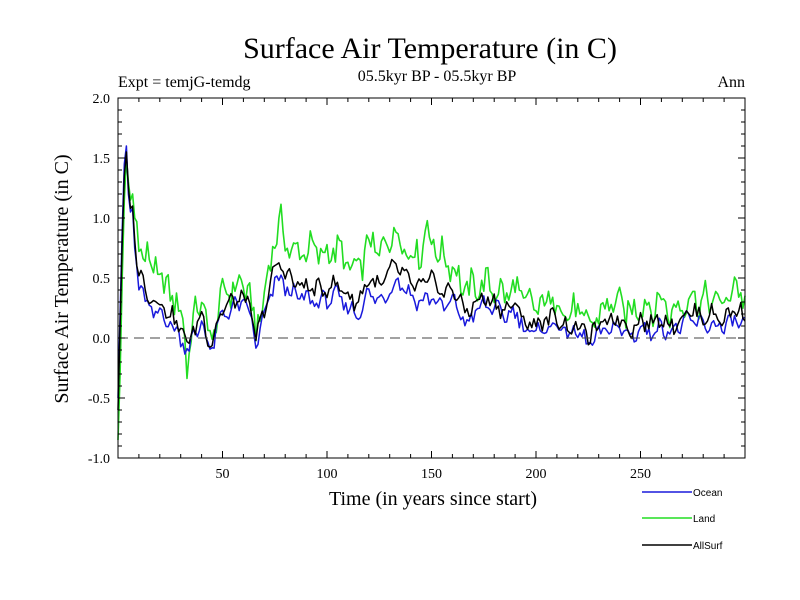  What do you see at coordinates (430, 48) in the screenshot?
I see `chart-title: Surface Air Temperature (in C)` at bounding box center [430, 48].